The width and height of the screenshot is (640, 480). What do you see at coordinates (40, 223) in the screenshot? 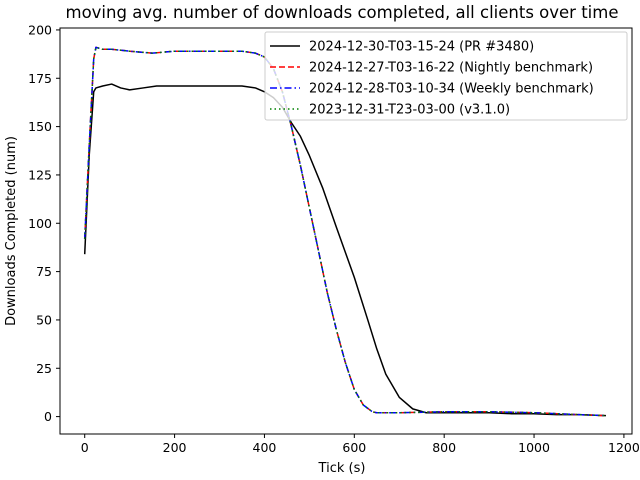
I see `y-tick-label: 100` at bounding box center [40, 223].